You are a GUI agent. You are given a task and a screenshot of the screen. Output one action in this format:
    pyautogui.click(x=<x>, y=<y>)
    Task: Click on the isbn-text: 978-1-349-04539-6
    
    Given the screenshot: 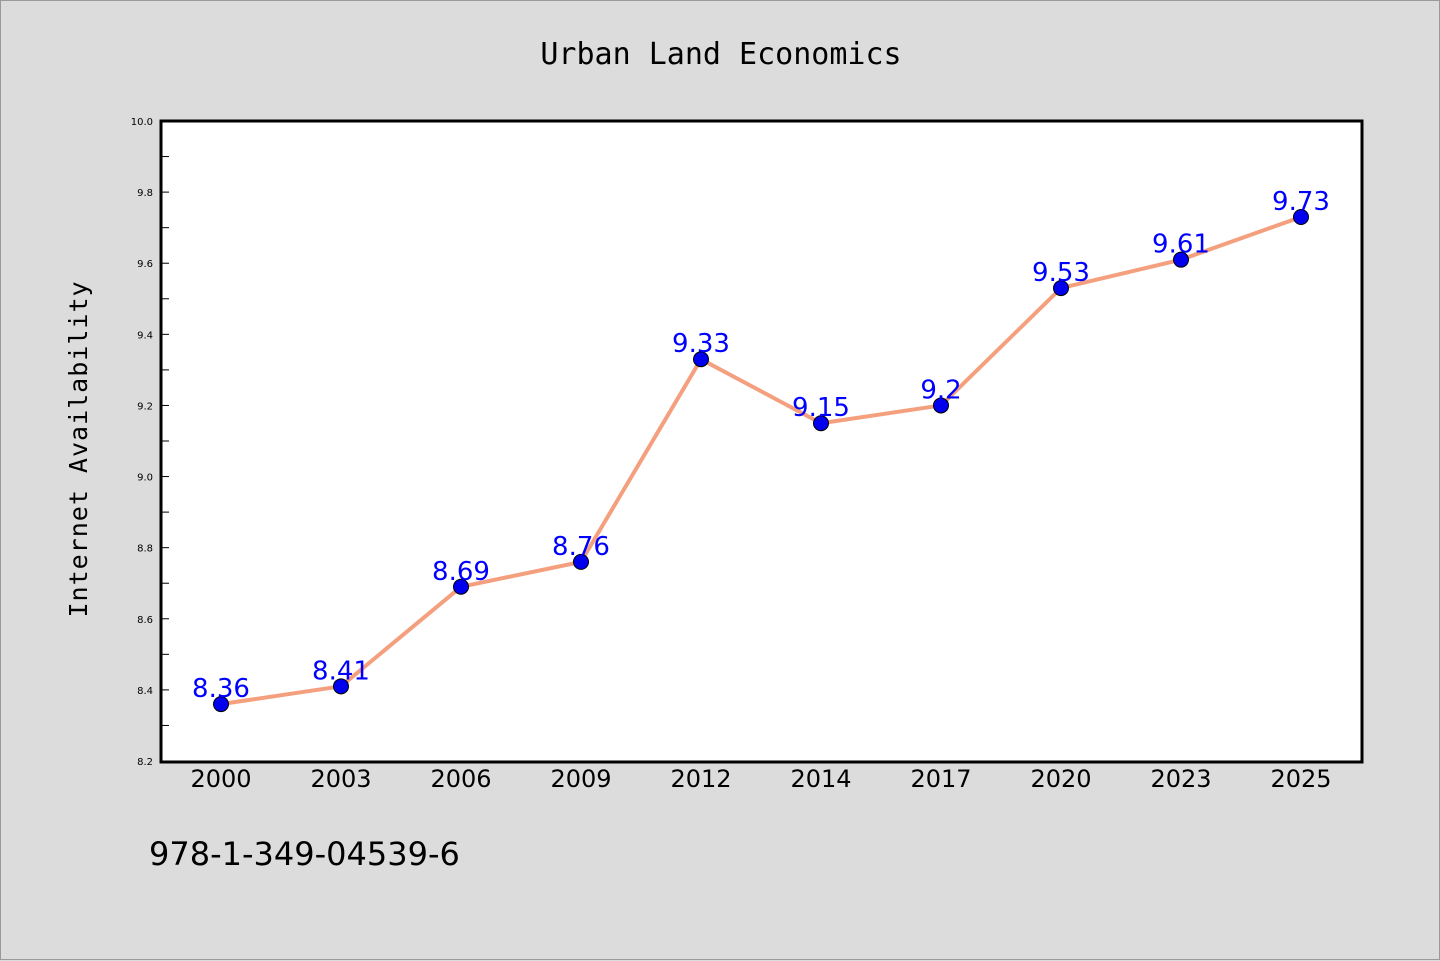 What is the action you would take?
    pyautogui.click(x=304, y=854)
    